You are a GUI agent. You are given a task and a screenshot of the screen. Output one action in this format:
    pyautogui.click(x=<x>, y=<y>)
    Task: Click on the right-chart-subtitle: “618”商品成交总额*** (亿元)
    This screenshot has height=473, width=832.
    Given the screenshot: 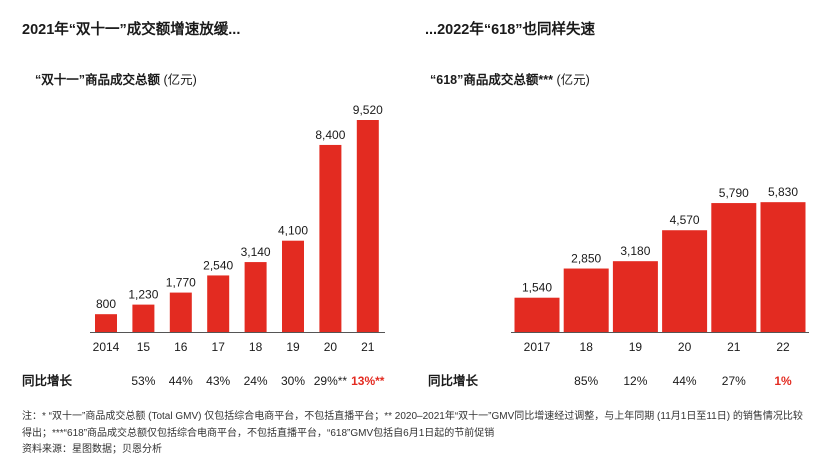 What is the action you would take?
    pyautogui.click(x=510, y=80)
    